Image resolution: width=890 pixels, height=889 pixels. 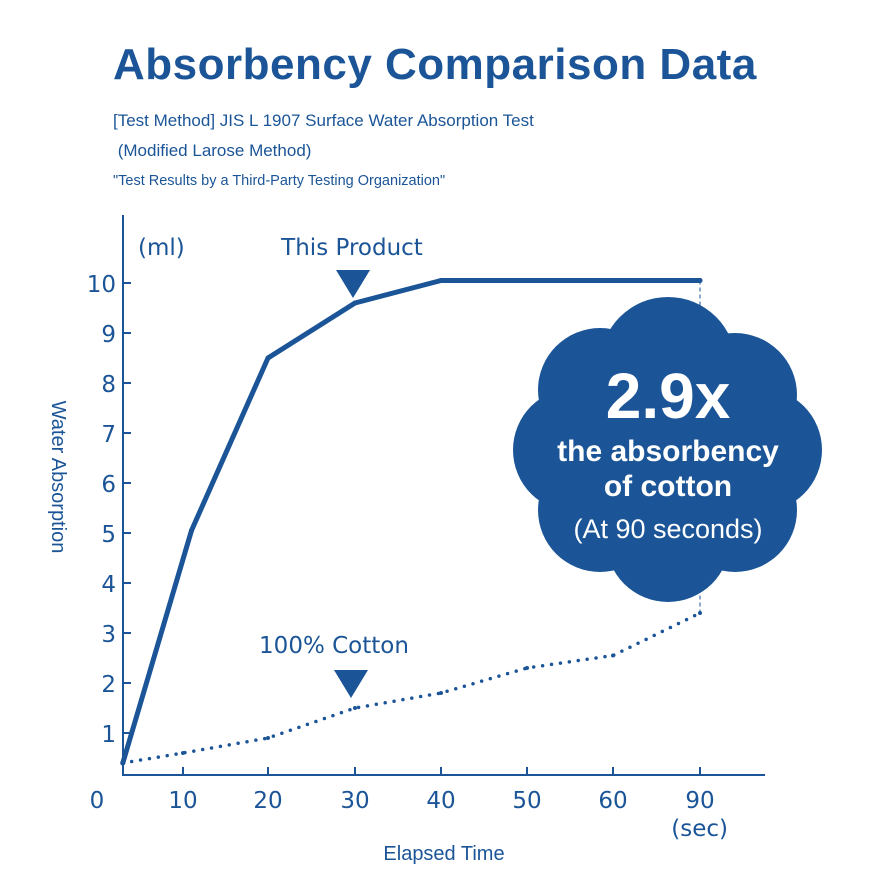 I want to click on series-label-product: This Product, so click(x=351, y=248).